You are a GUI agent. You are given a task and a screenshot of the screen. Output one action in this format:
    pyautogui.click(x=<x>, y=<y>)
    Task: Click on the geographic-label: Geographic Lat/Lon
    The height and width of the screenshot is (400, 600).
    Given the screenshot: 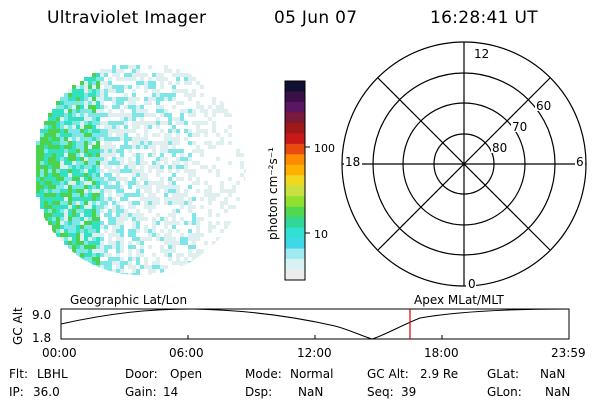 What is the action you would take?
    pyautogui.click(x=128, y=300)
    